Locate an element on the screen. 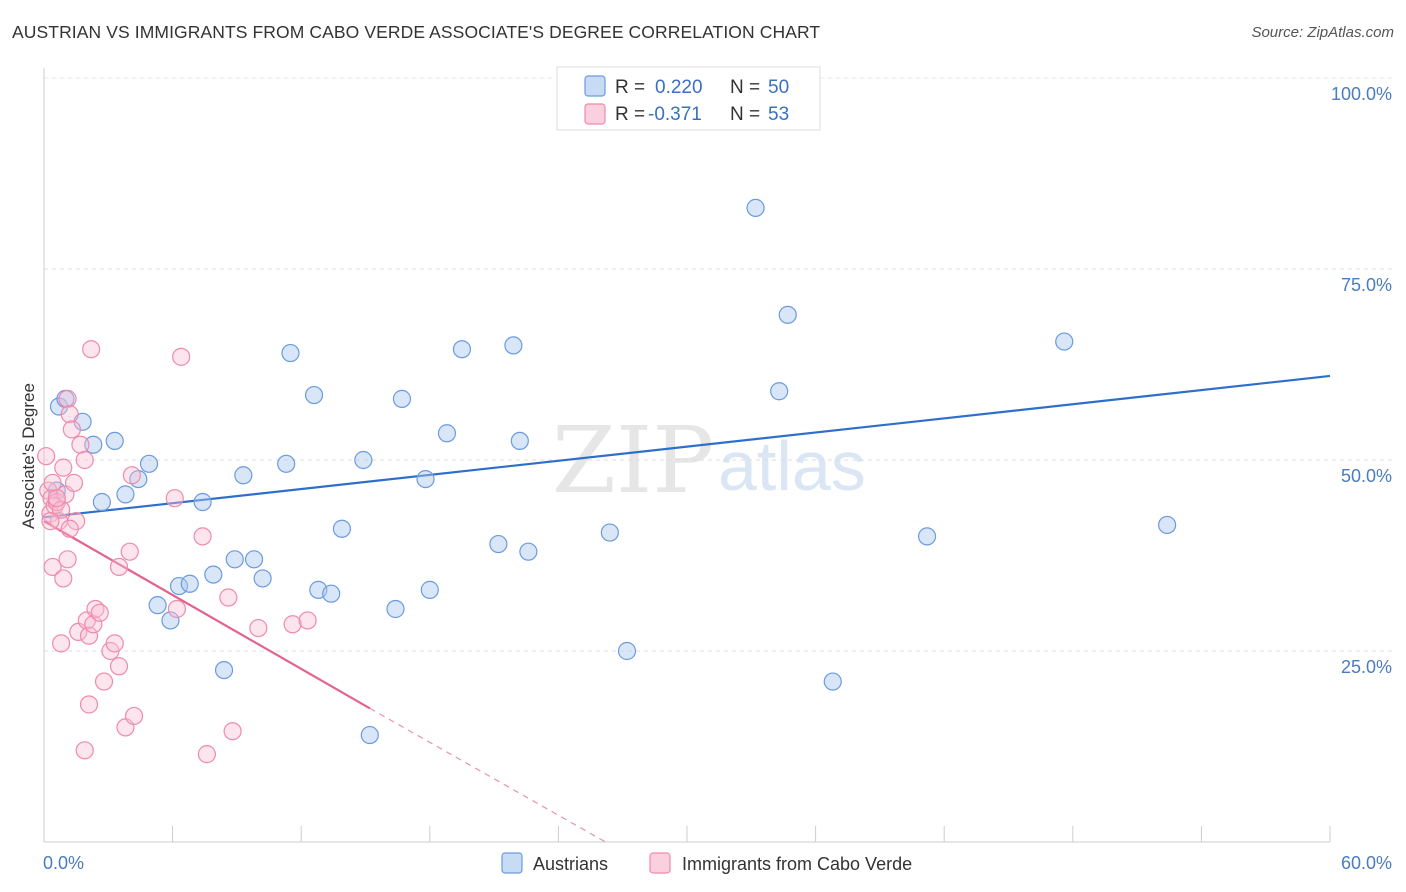 The width and height of the screenshot is (1406, 892). legend-swatch-cabo-verde is located at coordinates (595, 114).